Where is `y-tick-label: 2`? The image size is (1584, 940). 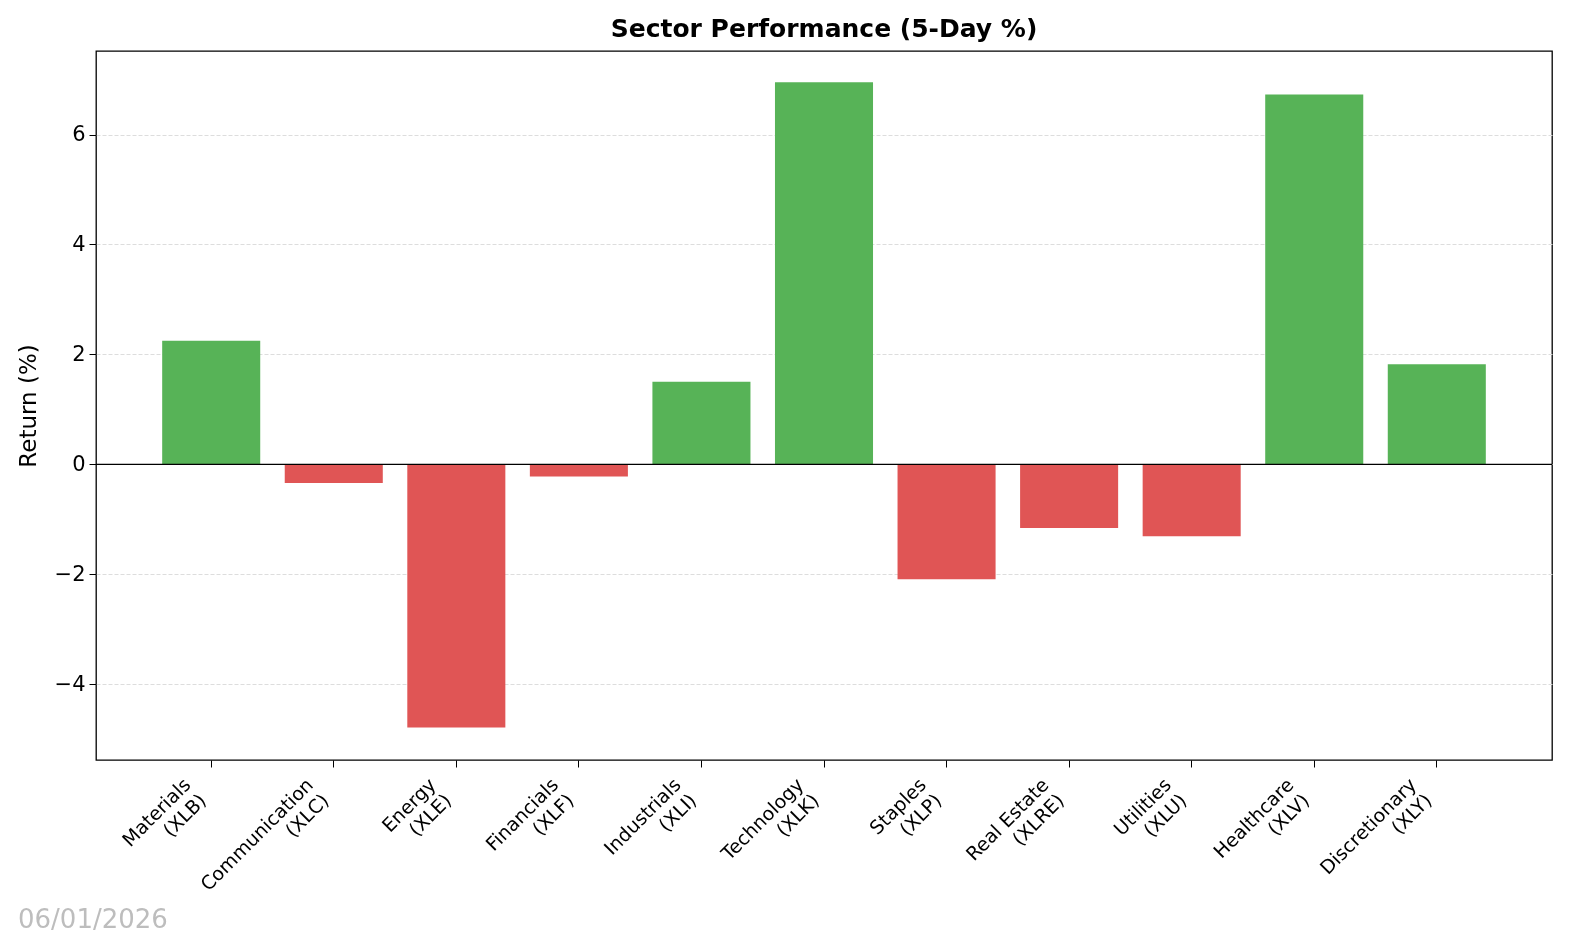
y-tick-label: 2 is located at coordinates (79, 353).